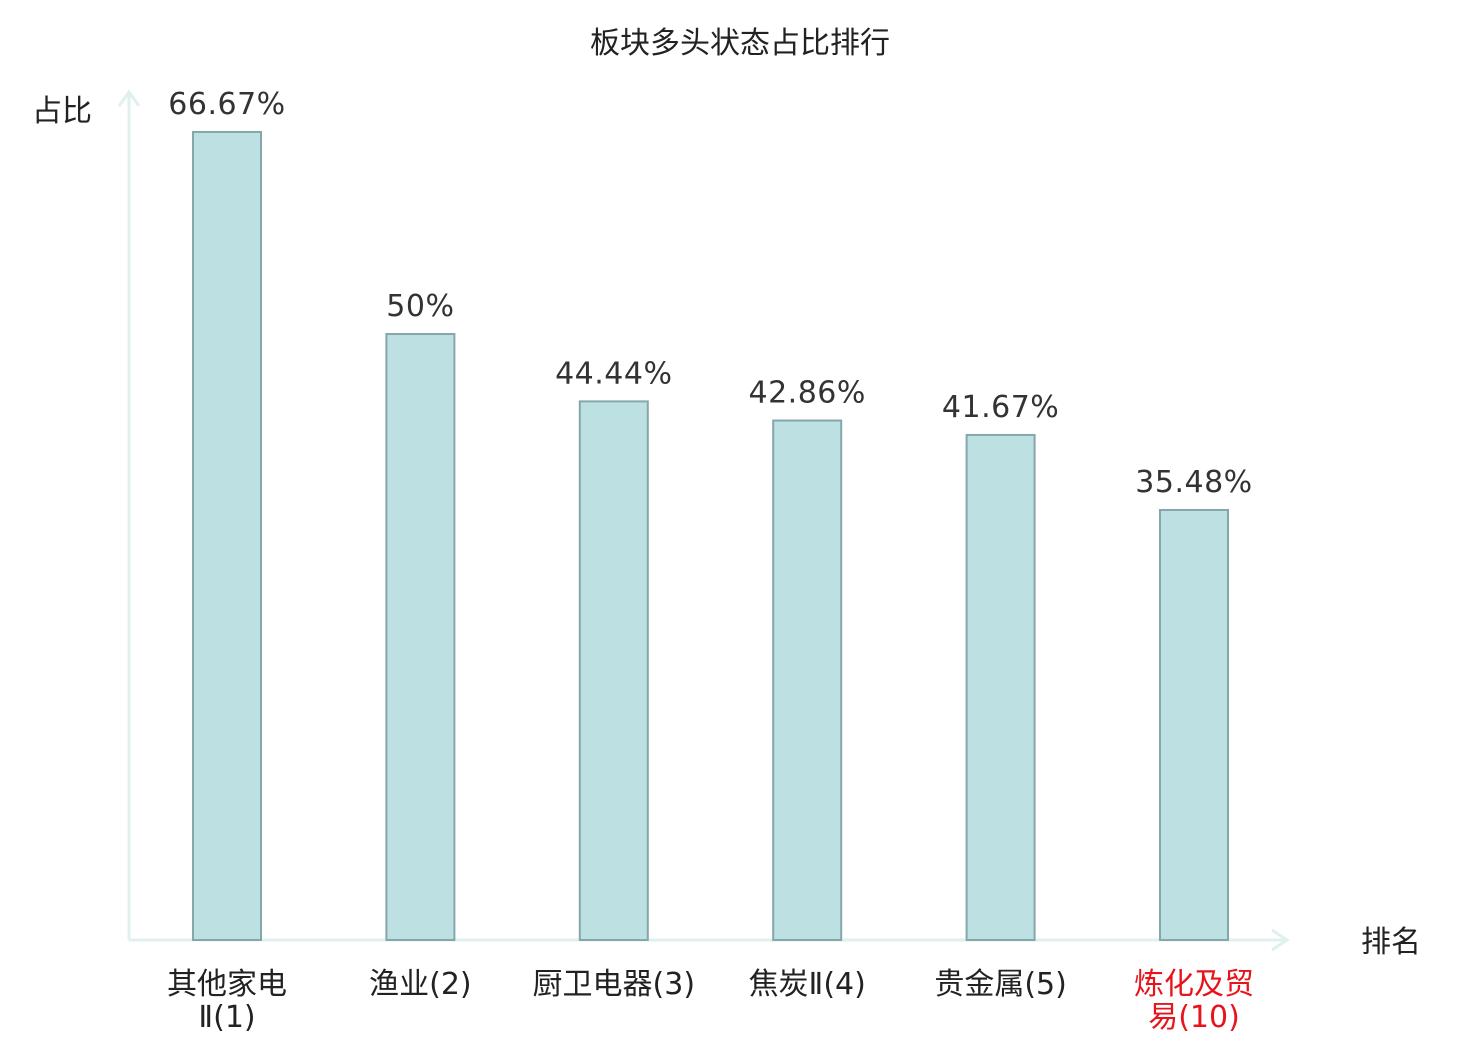 The image size is (1480, 1040). Describe the element at coordinates (1000, 984) in the screenshot. I see `category-label-5: 贵金属(5)` at that location.